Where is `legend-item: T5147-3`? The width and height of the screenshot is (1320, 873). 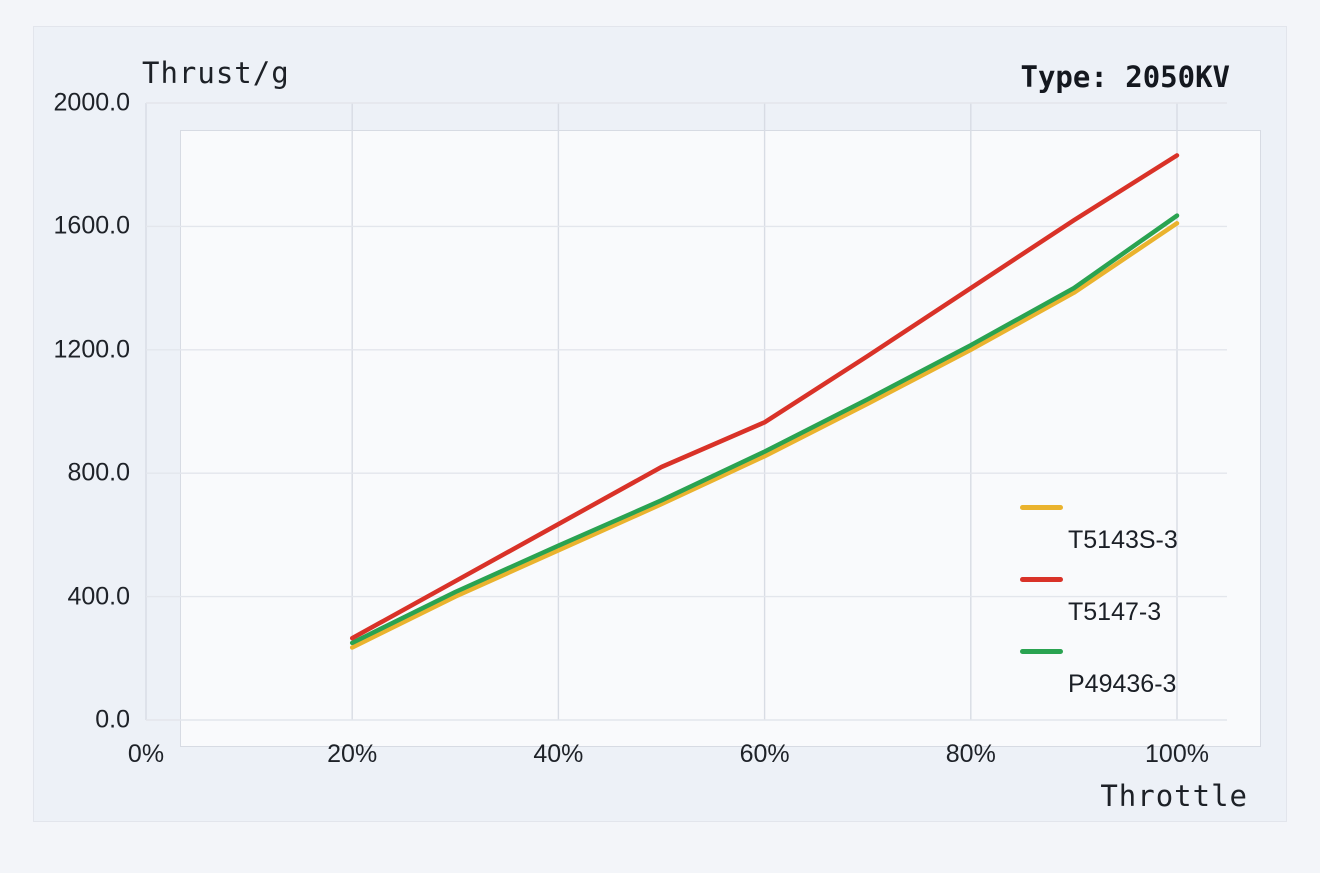
legend-item: T5147-3 is located at coordinates (1099, 602).